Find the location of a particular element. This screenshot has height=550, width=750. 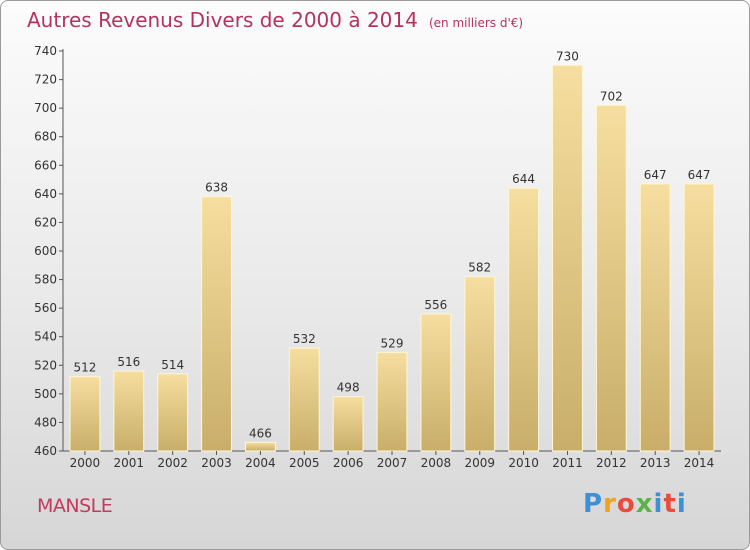

x-tick-label: 2005 is located at coordinates (304, 463).